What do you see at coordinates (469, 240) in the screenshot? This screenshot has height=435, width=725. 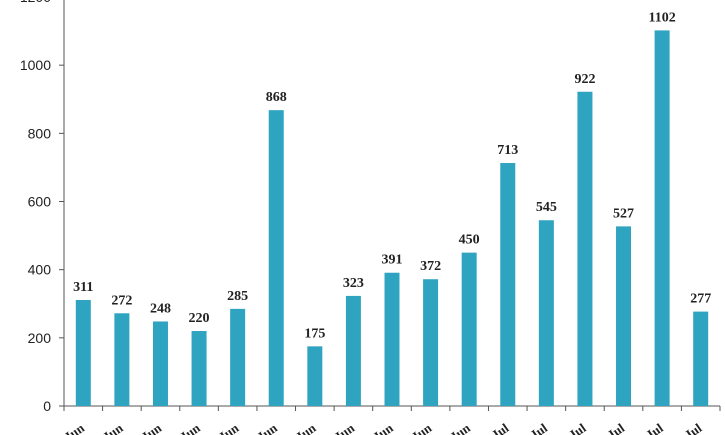 I see `bar-value-label: 450` at bounding box center [469, 240].